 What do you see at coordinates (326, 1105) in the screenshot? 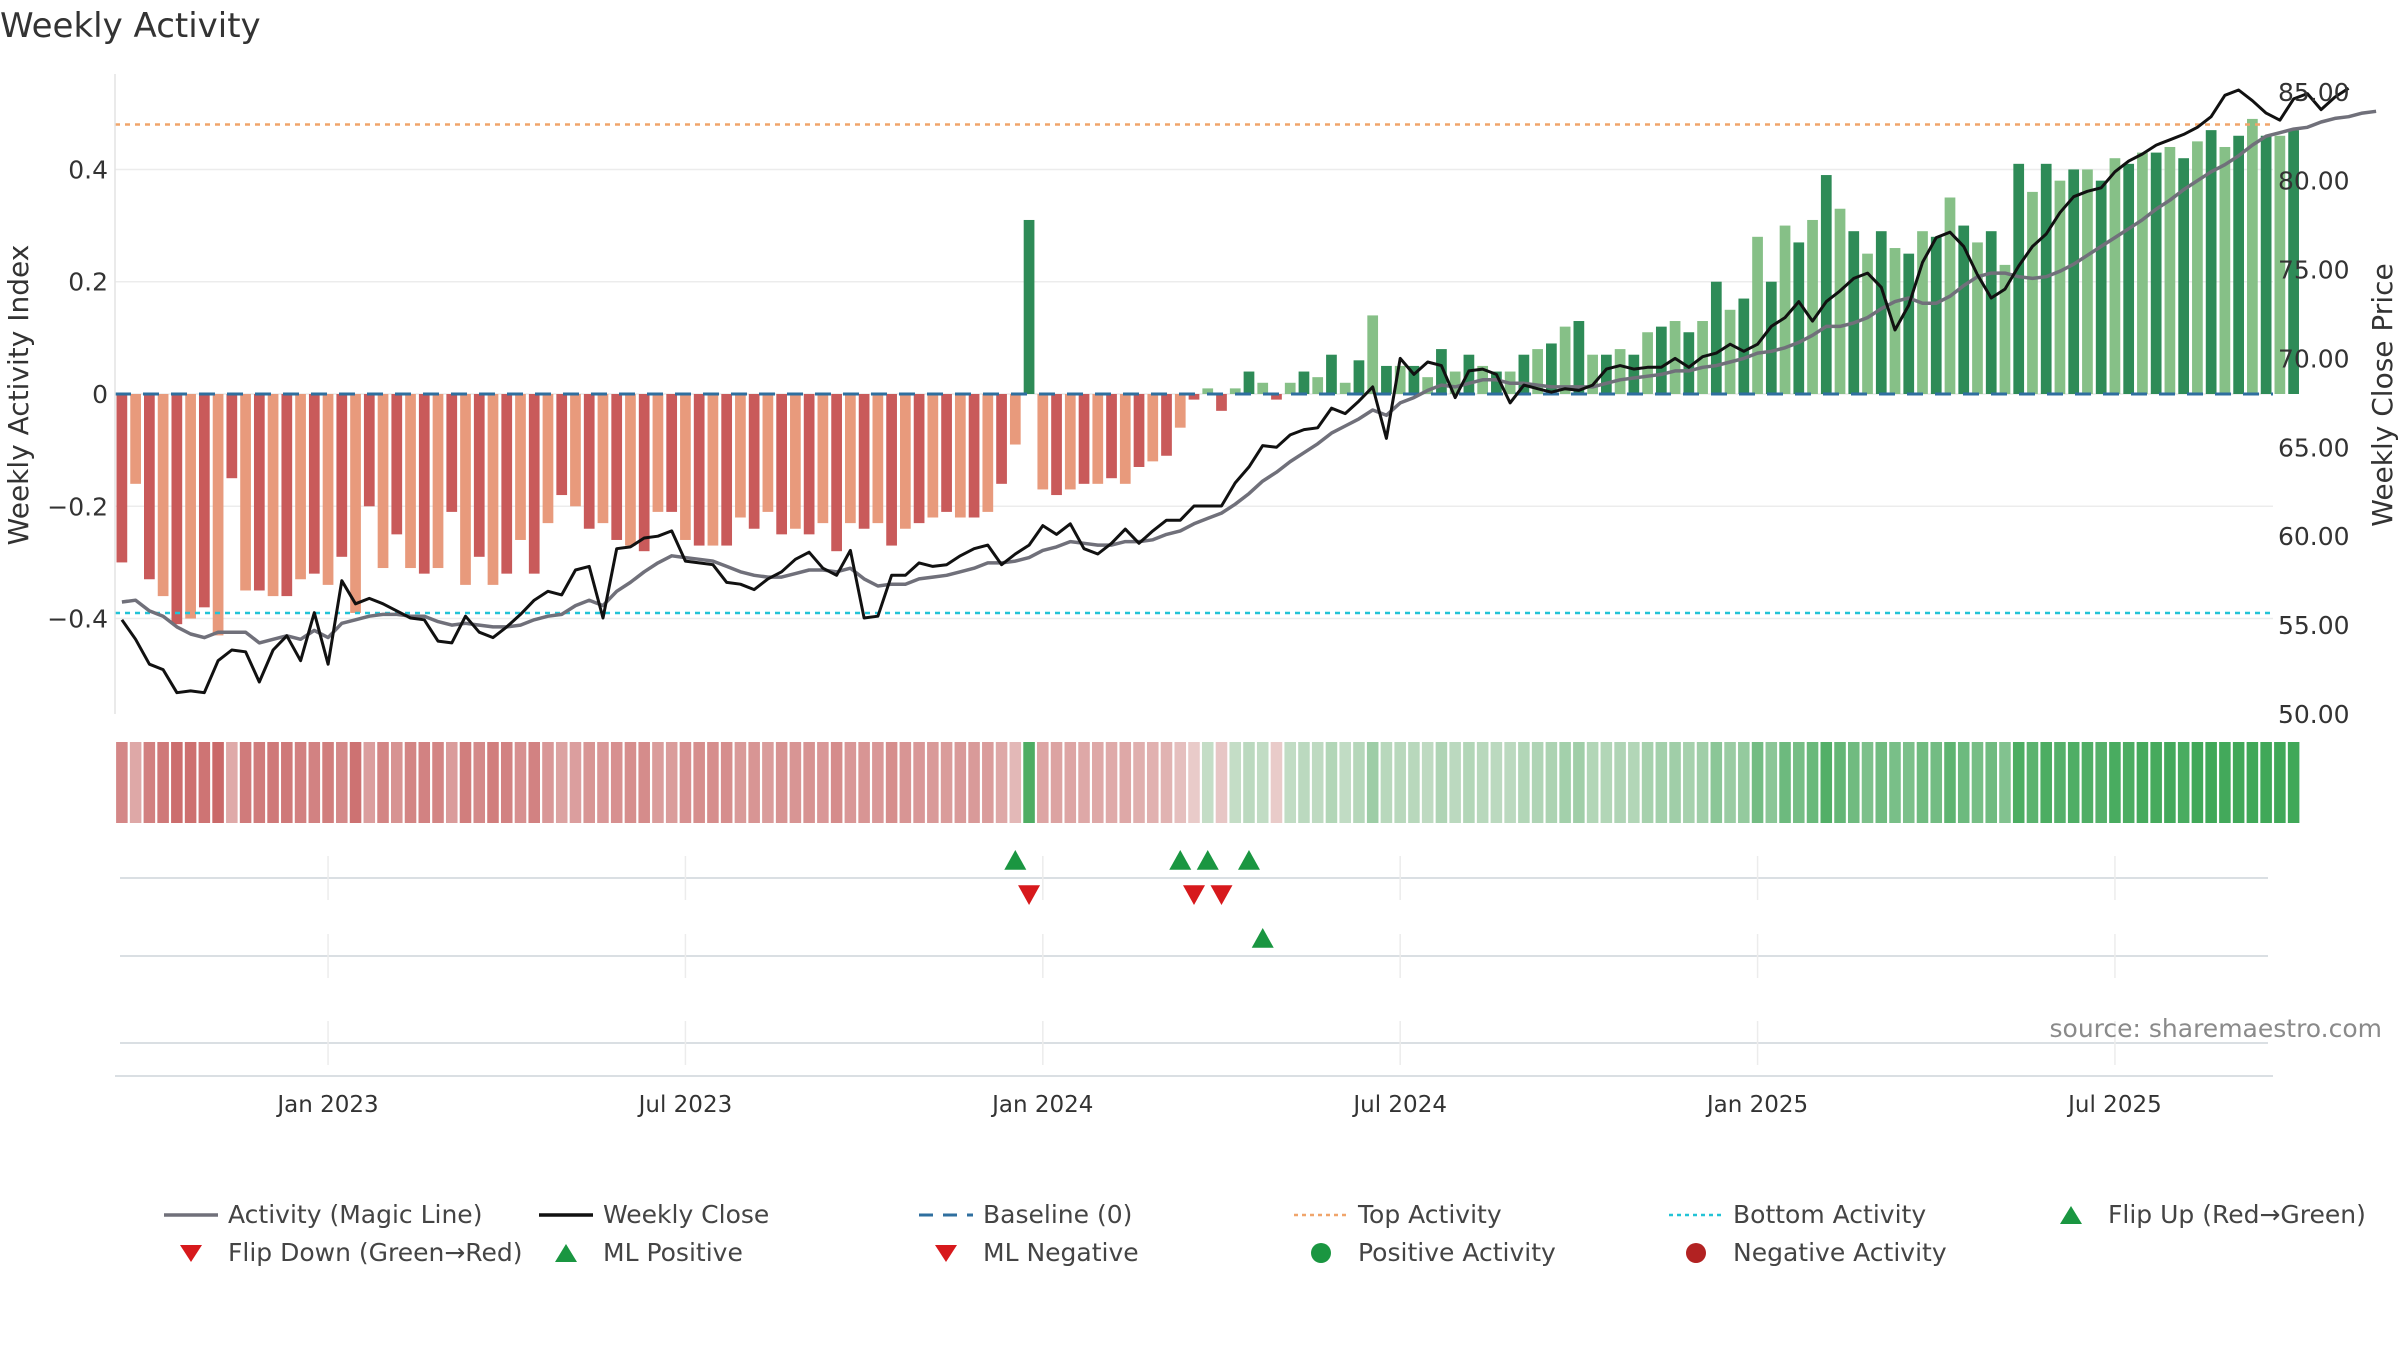
I see `x-tick-label: Jan 2023` at bounding box center [326, 1105].